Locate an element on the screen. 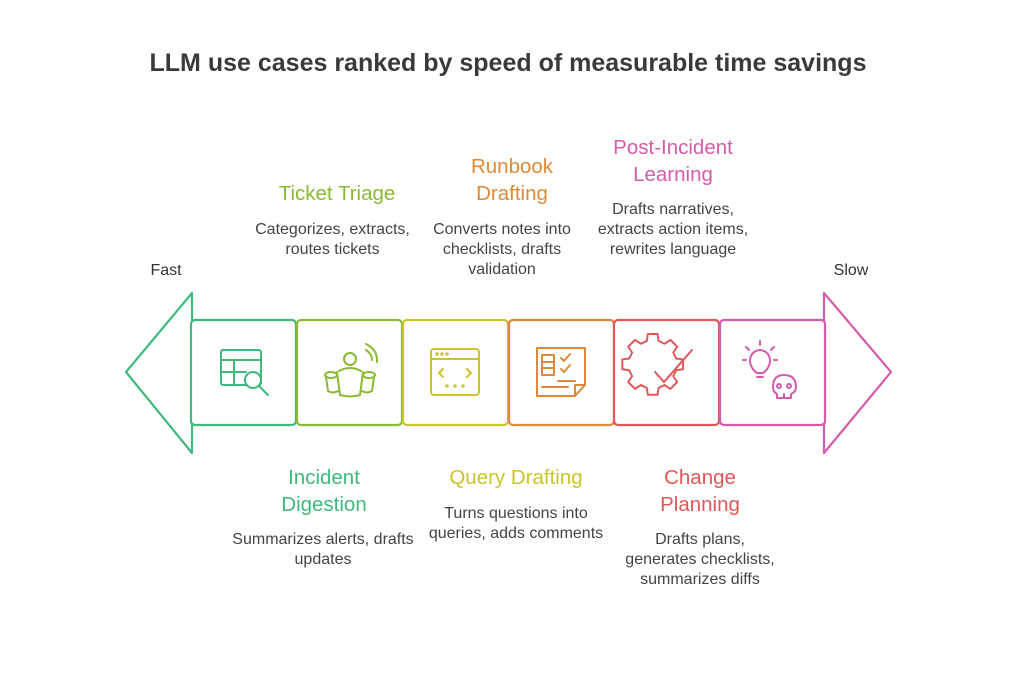 The image size is (1016, 683). fast-label: Fast is located at coordinates (166, 270).